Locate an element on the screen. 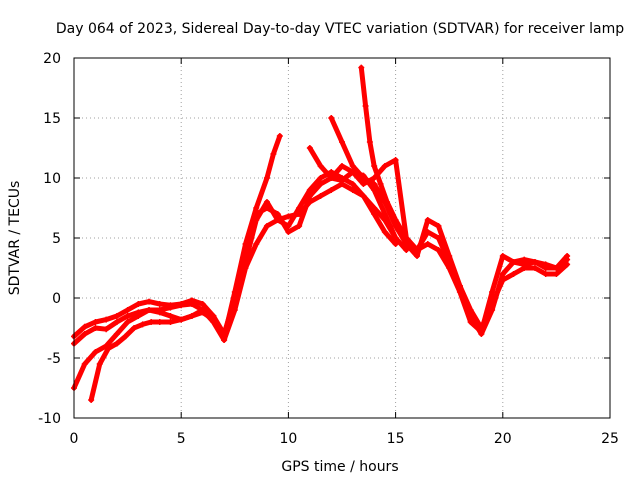 This screenshot has height=480, width=640. y-tick-label: 5 is located at coordinates (56, 239).